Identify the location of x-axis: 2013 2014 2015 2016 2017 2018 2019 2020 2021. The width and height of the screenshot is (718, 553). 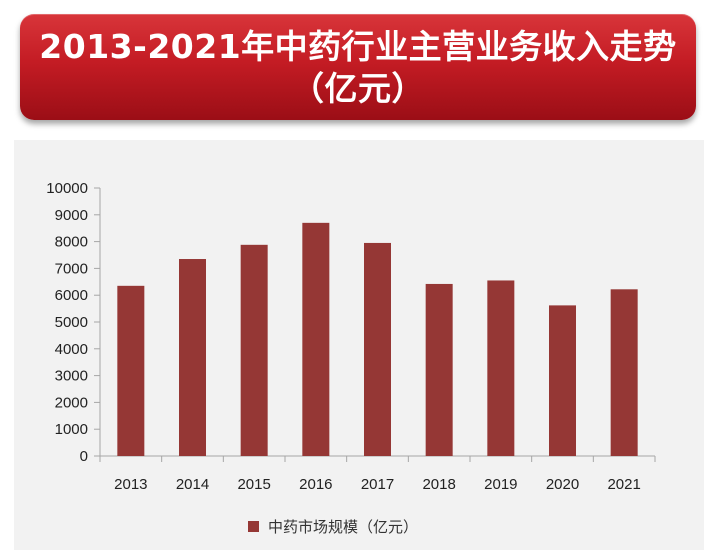
(377, 474).